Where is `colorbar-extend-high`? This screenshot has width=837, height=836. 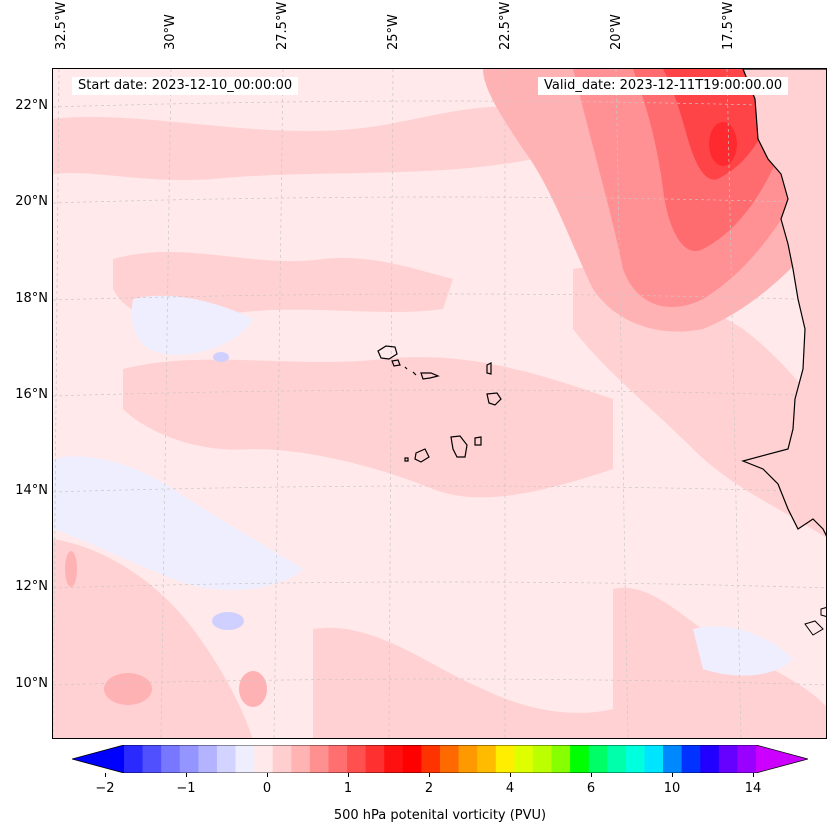 colorbar-extend-high is located at coordinates (782, 759).